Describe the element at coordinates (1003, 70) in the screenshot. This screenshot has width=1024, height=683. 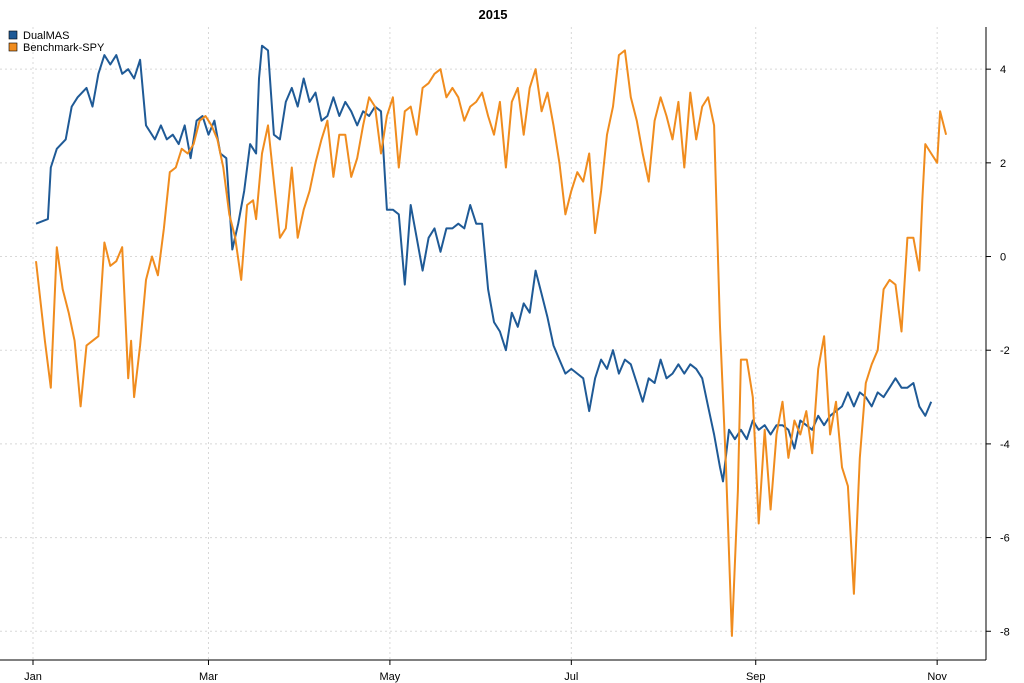
I see `y-tick-label: 4` at that location.